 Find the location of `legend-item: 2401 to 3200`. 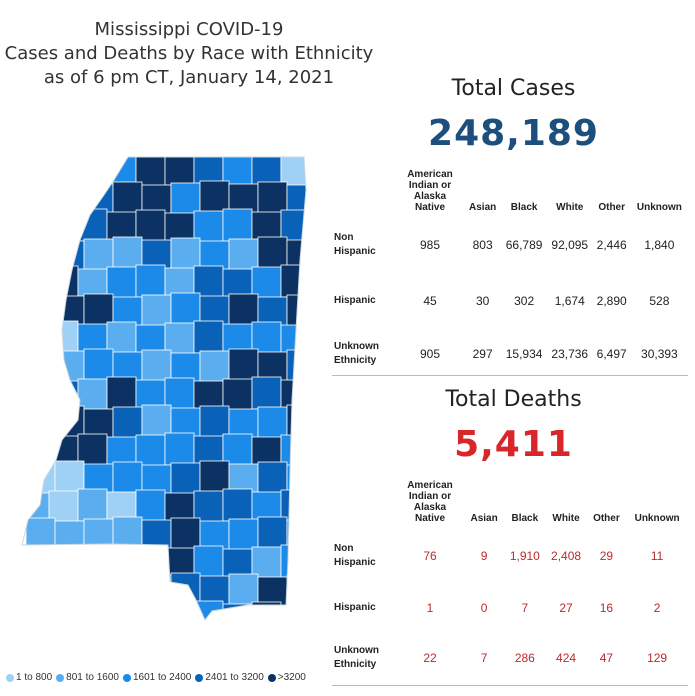

legend-item: 2401 to 3200 is located at coordinates (229, 677).